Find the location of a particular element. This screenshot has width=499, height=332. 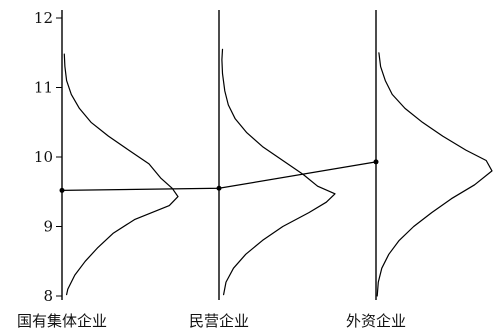

category-label-1: 国有集体企业 is located at coordinates (62, 321).